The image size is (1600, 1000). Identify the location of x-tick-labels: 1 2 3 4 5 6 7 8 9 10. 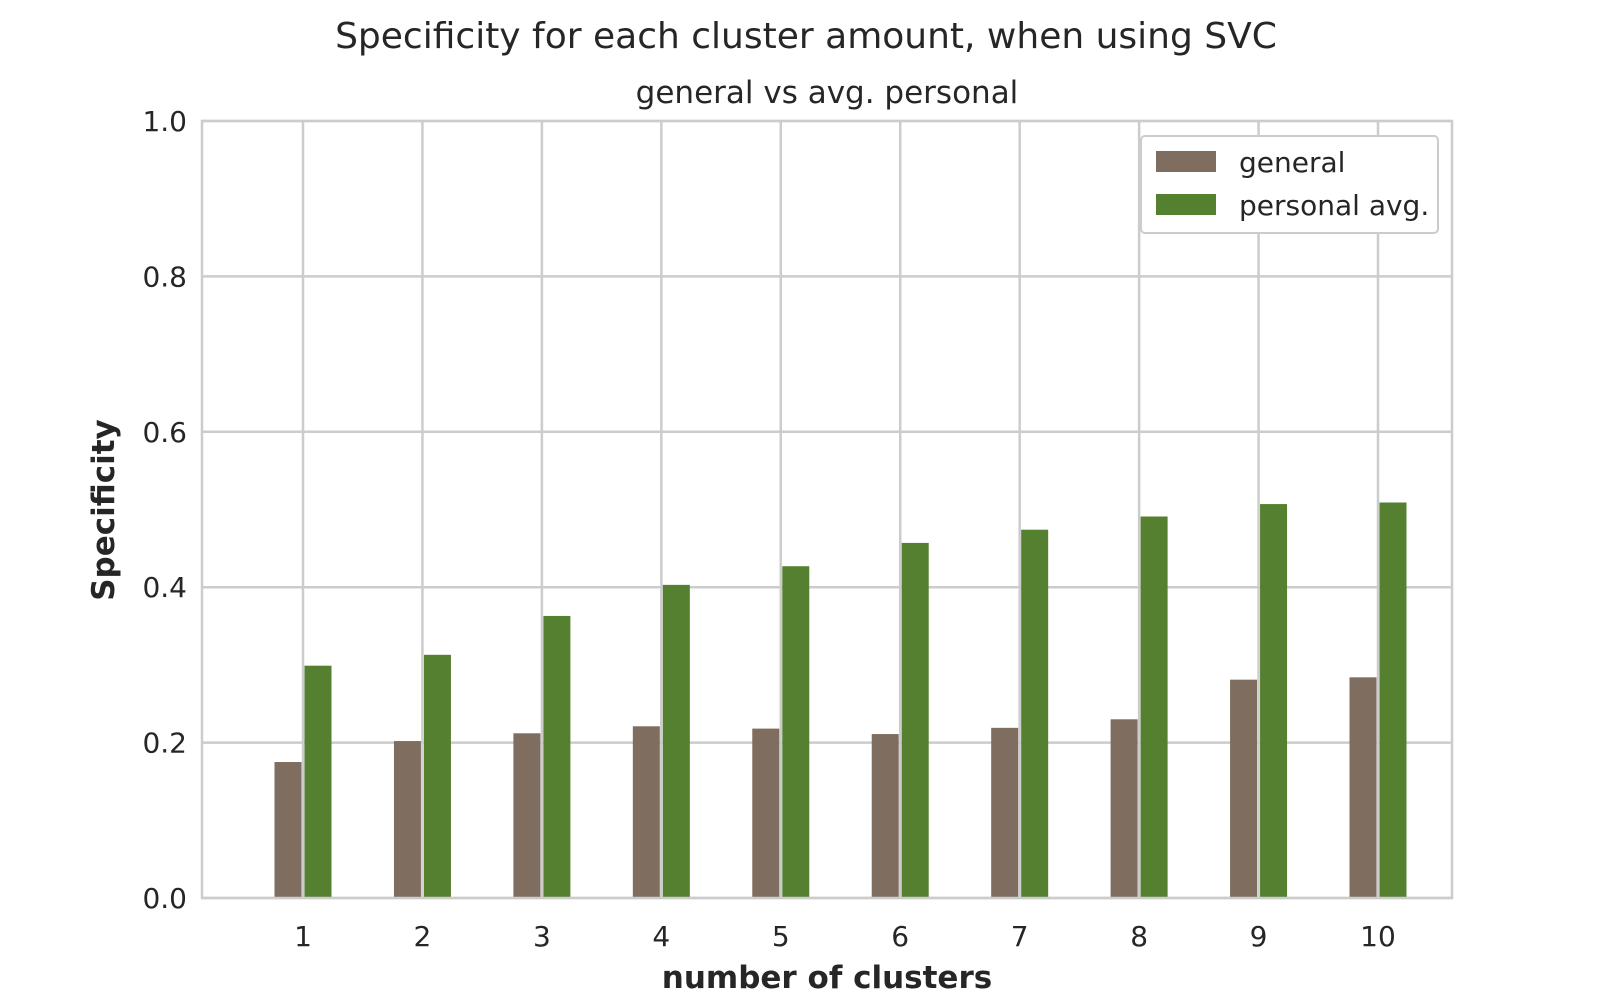
(845, 936).